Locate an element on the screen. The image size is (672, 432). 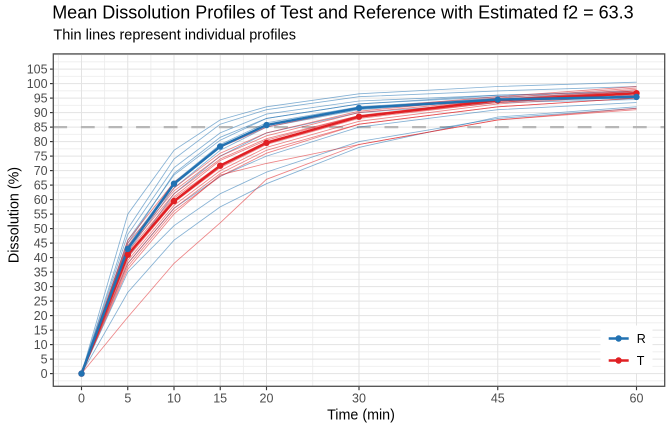
svg-text: 105 is located at coordinates (37, 70).